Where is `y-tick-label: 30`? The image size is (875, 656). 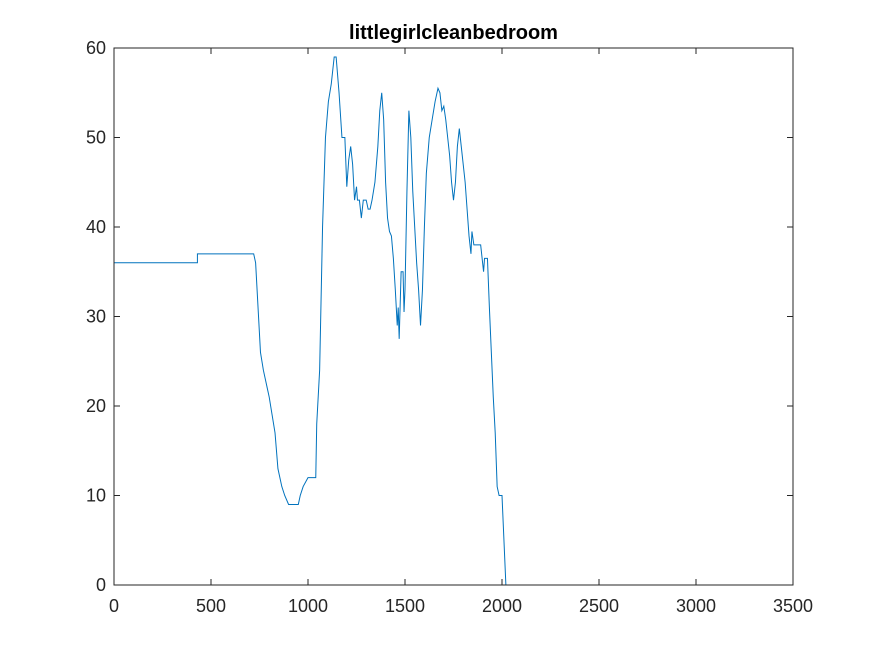
y-tick-label: 30 is located at coordinates (96, 317).